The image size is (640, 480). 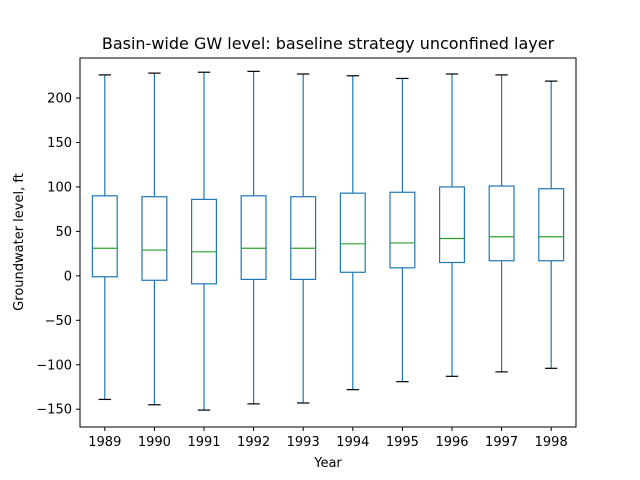 What do you see at coordinates (59, 143) in the screenshot?
I see `y-tick-label: 150` at bounding box center [59, 143].